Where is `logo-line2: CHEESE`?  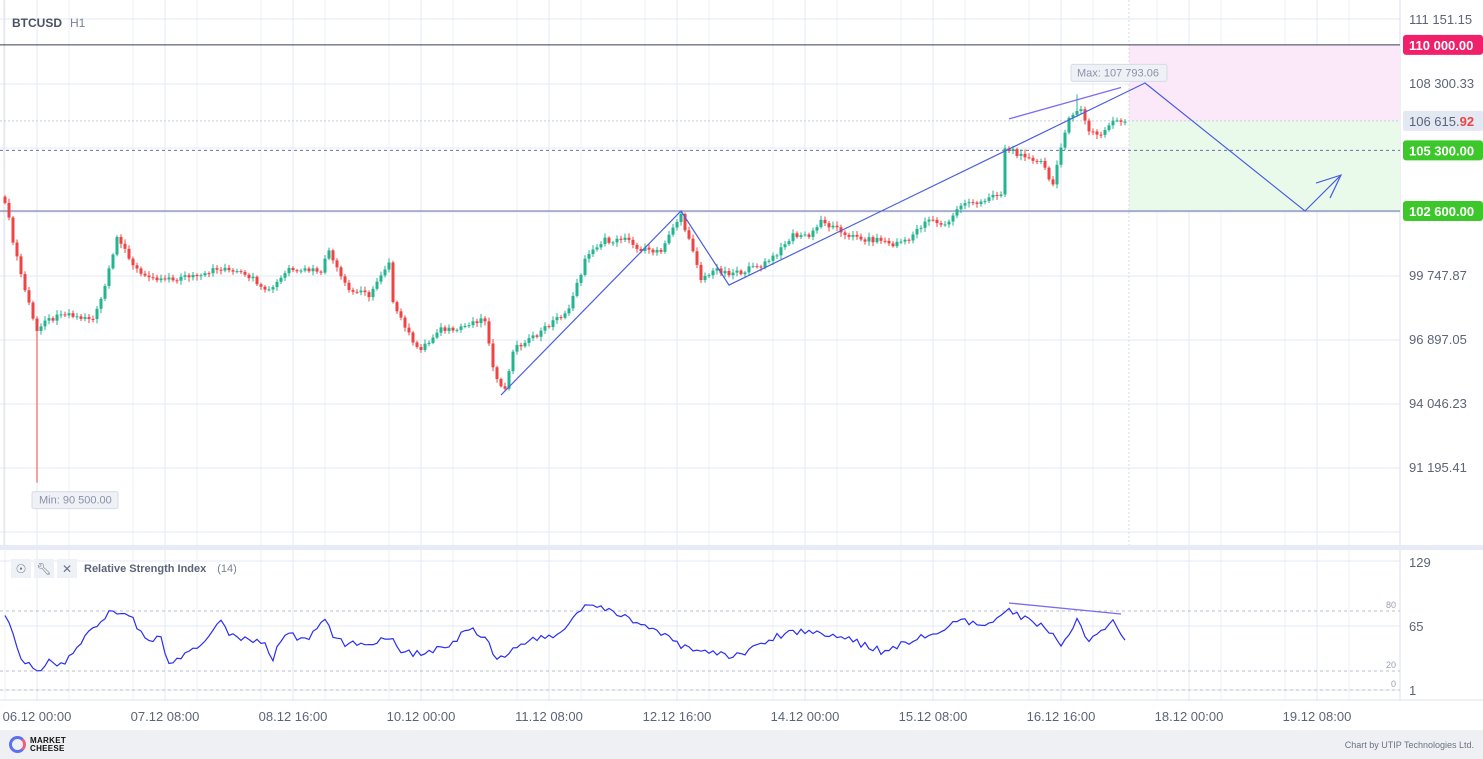 logo-line2: CHEESE is located at coordinates (47, 748).